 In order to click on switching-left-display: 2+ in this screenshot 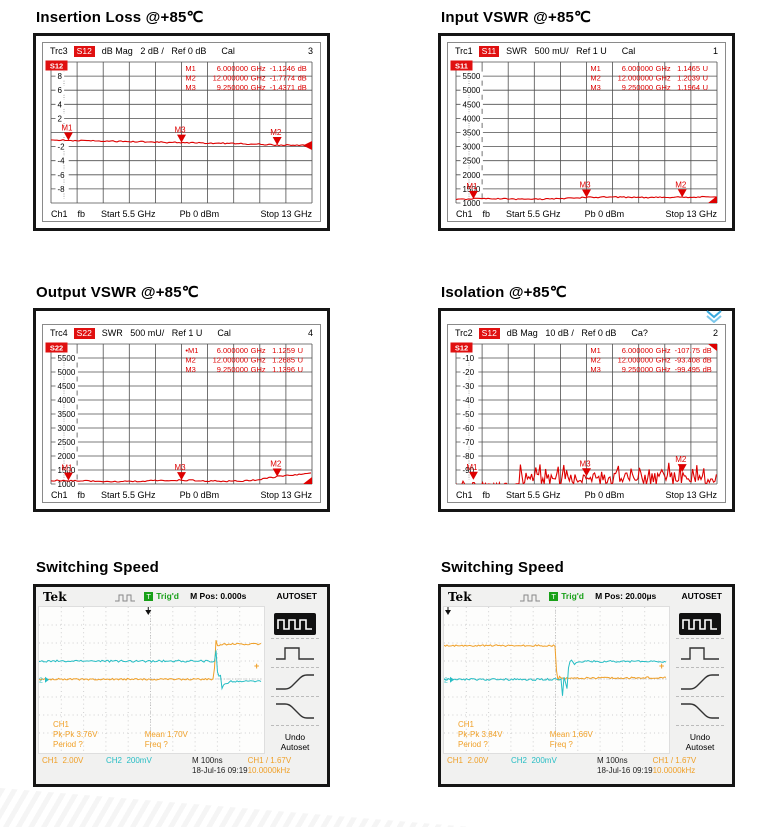, I will do `click(150, 679)`.